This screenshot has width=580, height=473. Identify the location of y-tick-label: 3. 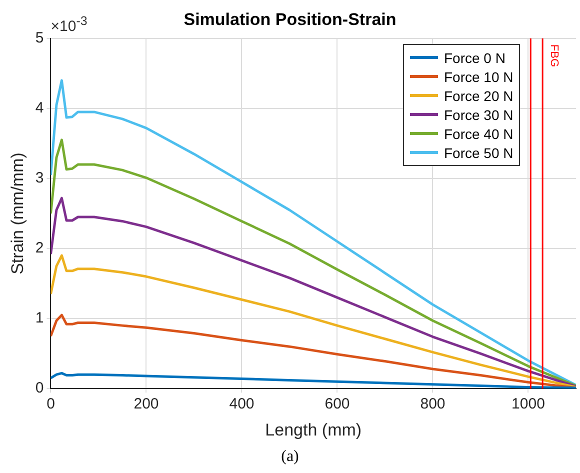
(39, 178).